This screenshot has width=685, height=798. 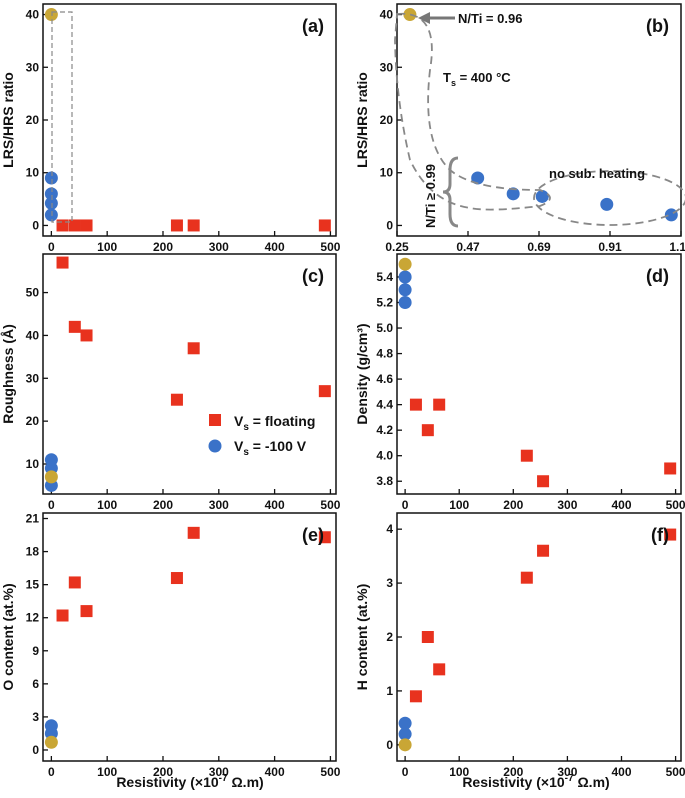 What do you see at coordinates (597, 173) in the screenshot?
I see `panel-b-no-sub-heating-annotation: no sub. heating` at bounding box center [597, 173].